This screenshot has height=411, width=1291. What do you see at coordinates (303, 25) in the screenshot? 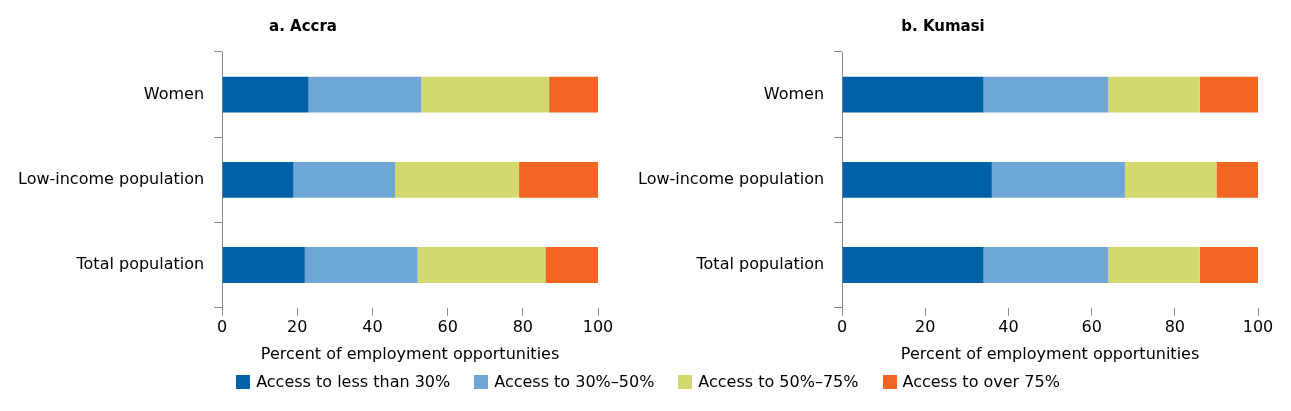
I see `chart-title: a. Accra` at bounding box center [303, 25].